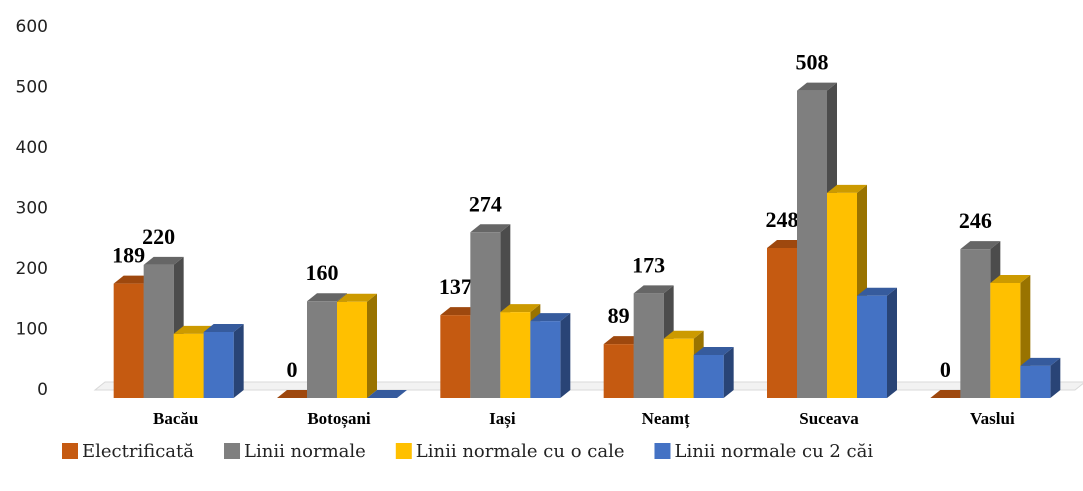  I want to click on legend-label: Linii normale, so click(305, 451).